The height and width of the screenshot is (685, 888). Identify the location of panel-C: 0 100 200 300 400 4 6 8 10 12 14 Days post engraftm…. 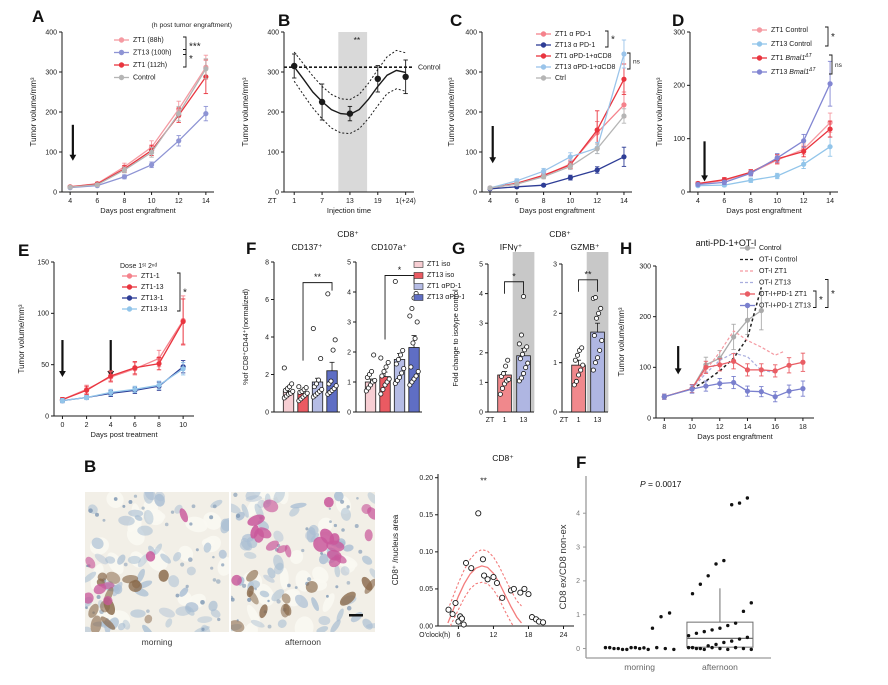
(546, 112).